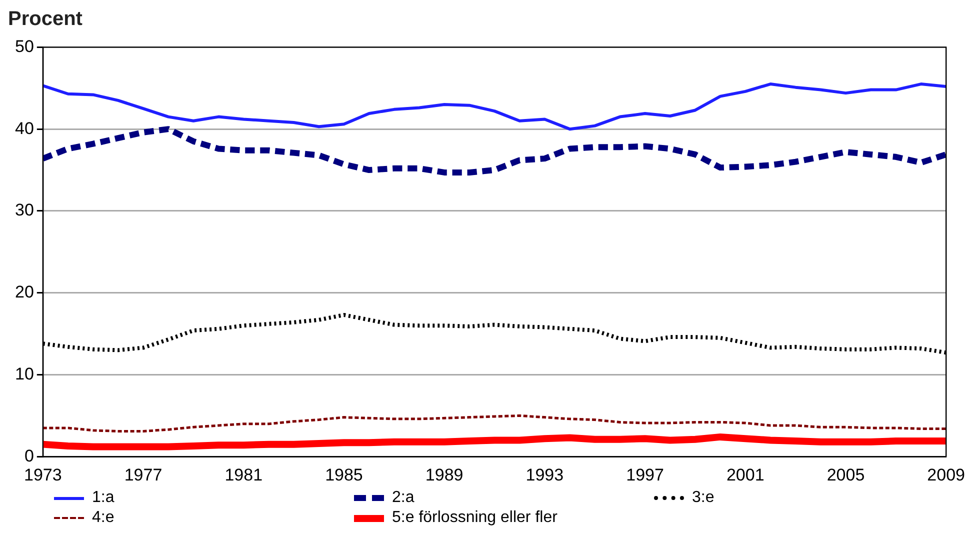 The height and width of the screenshot is (535, 976). I want to click on y-tick-label: 30, so click(24, 210).